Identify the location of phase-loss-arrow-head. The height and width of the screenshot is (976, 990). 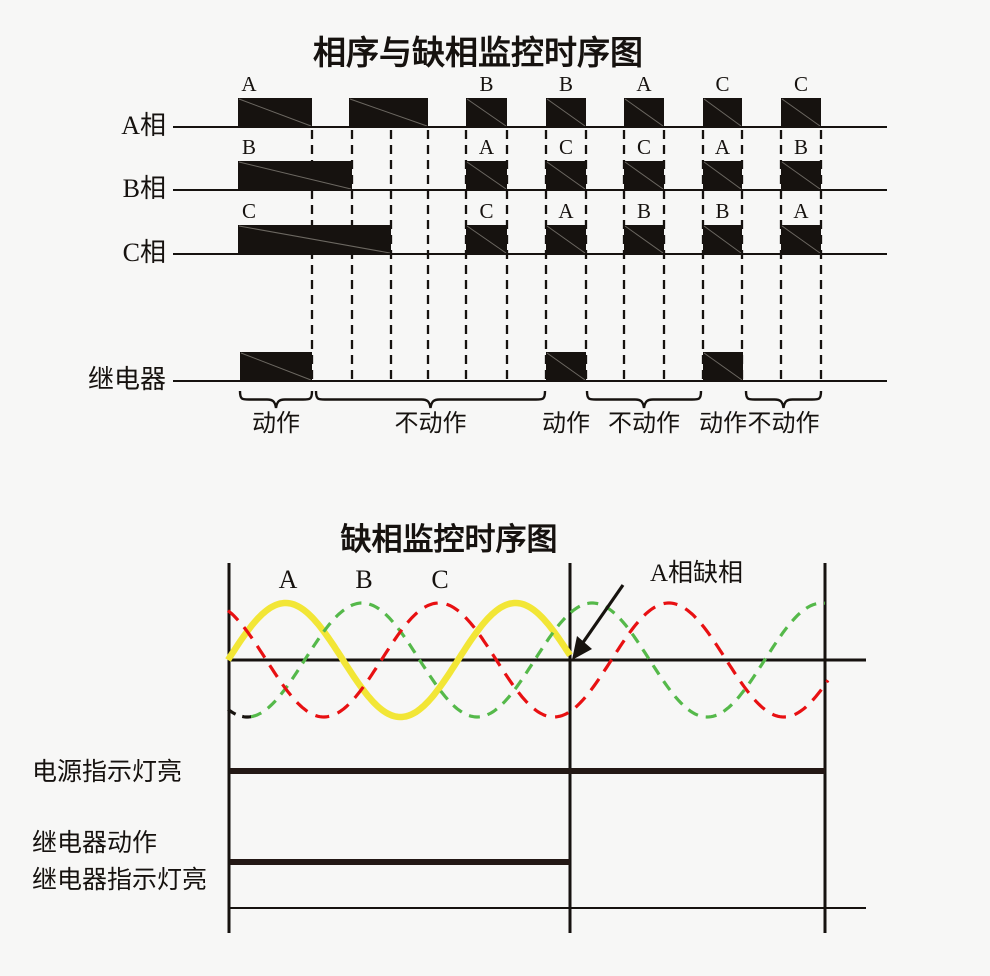
(582, 648).